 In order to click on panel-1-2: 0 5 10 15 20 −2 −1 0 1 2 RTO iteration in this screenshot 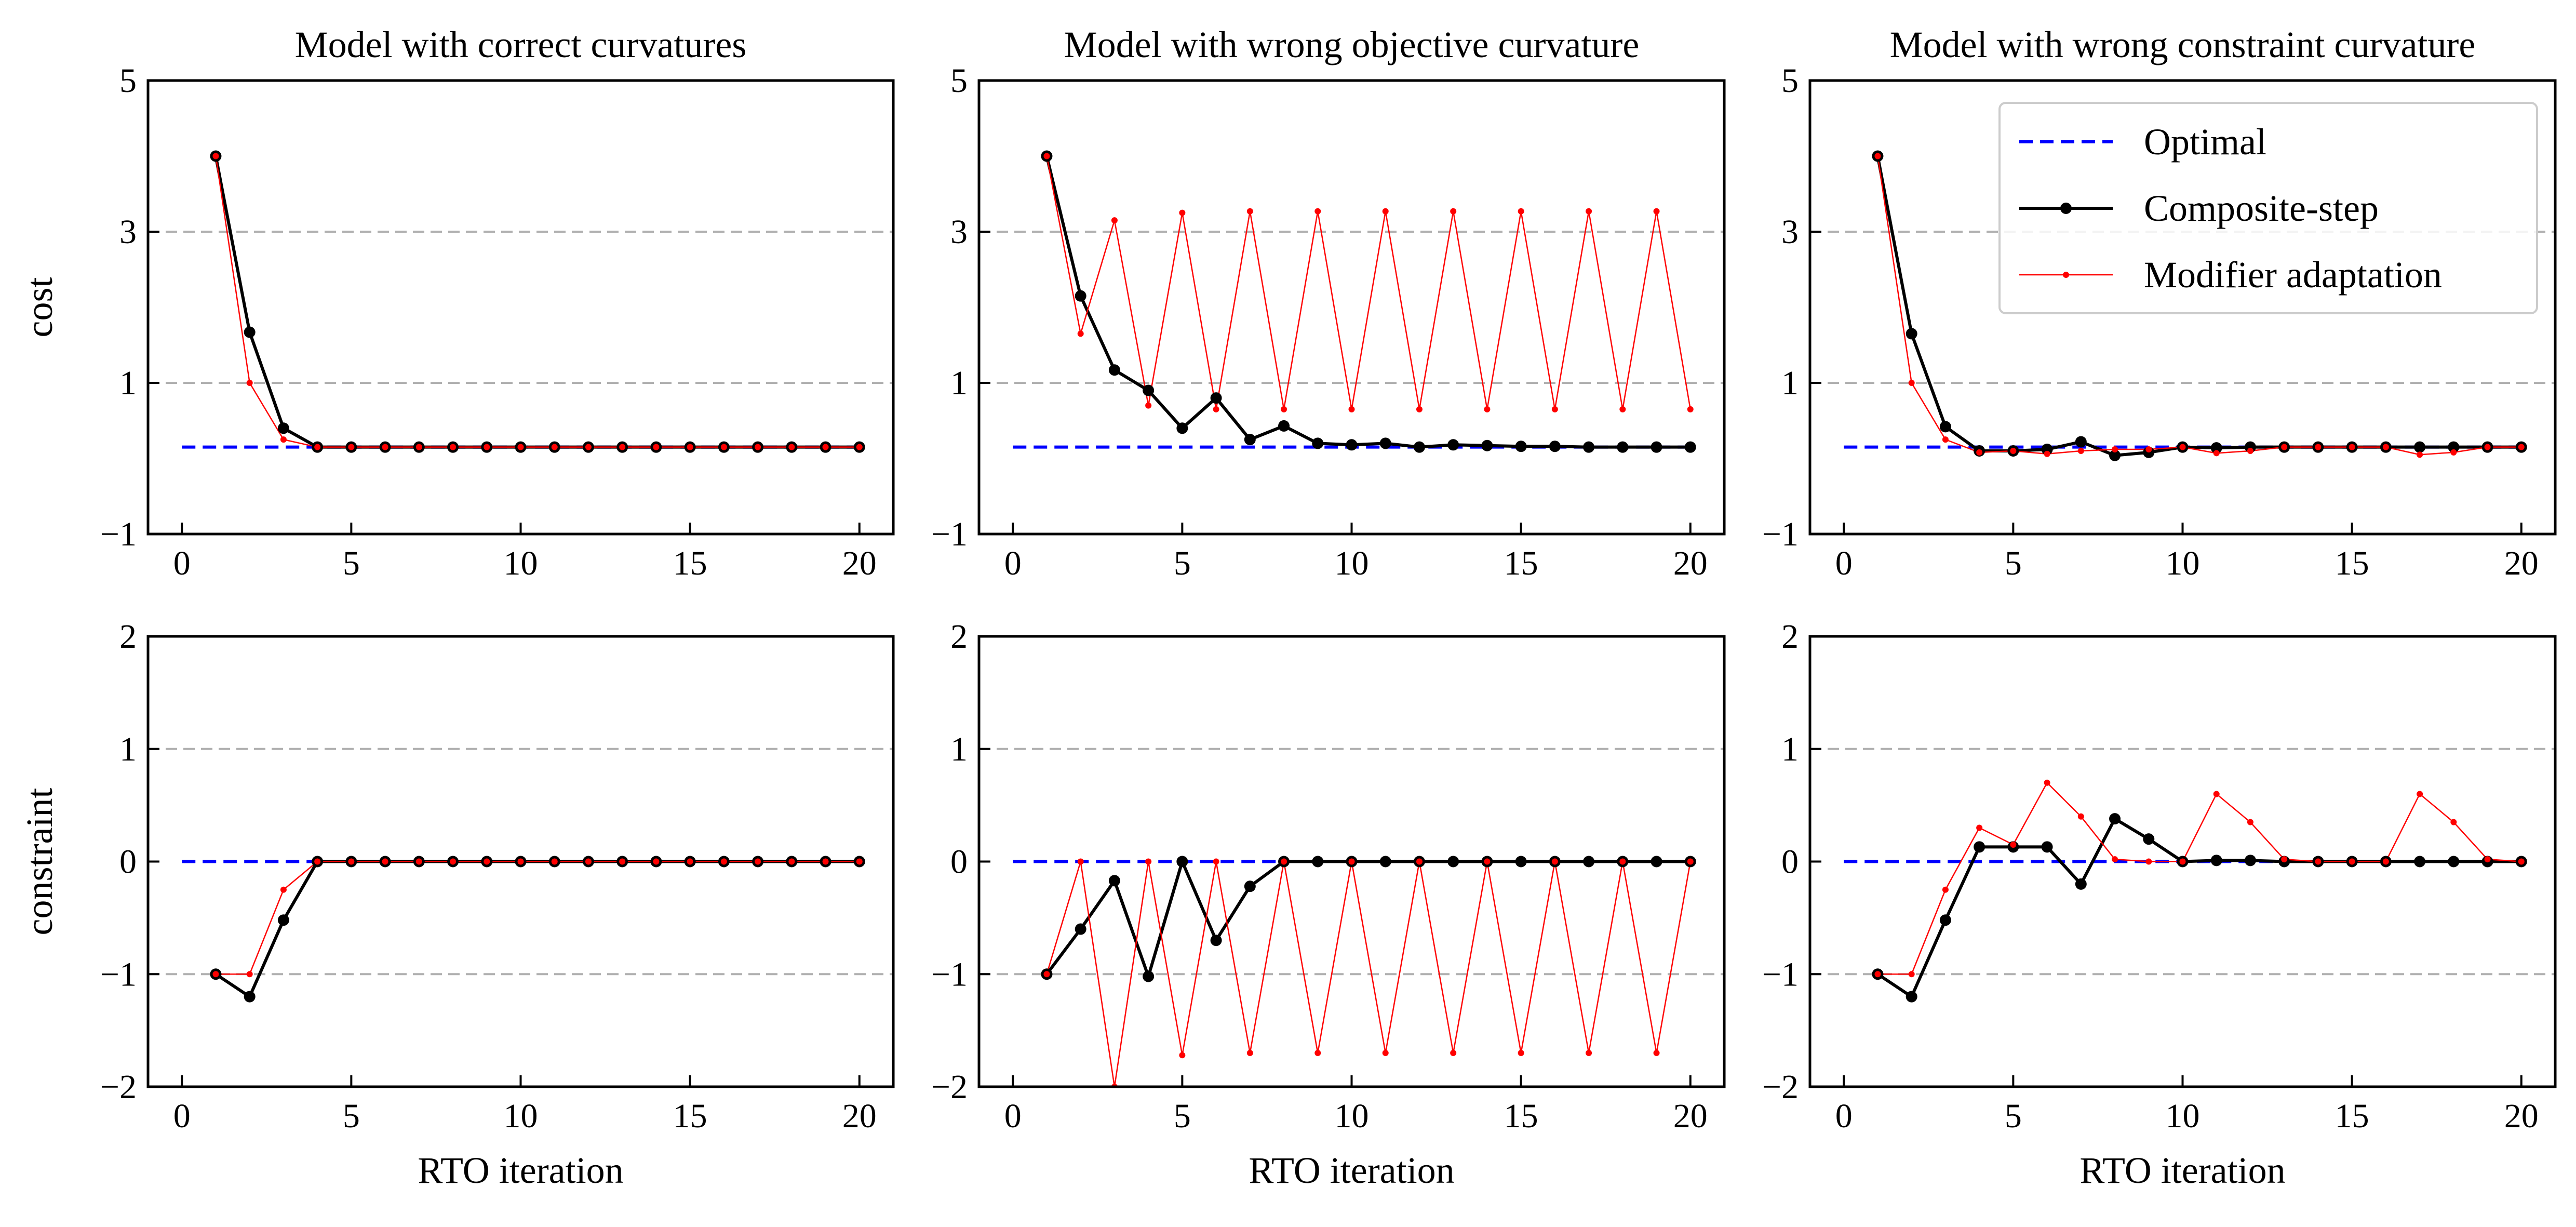, I will do `click(2160, 905)`.